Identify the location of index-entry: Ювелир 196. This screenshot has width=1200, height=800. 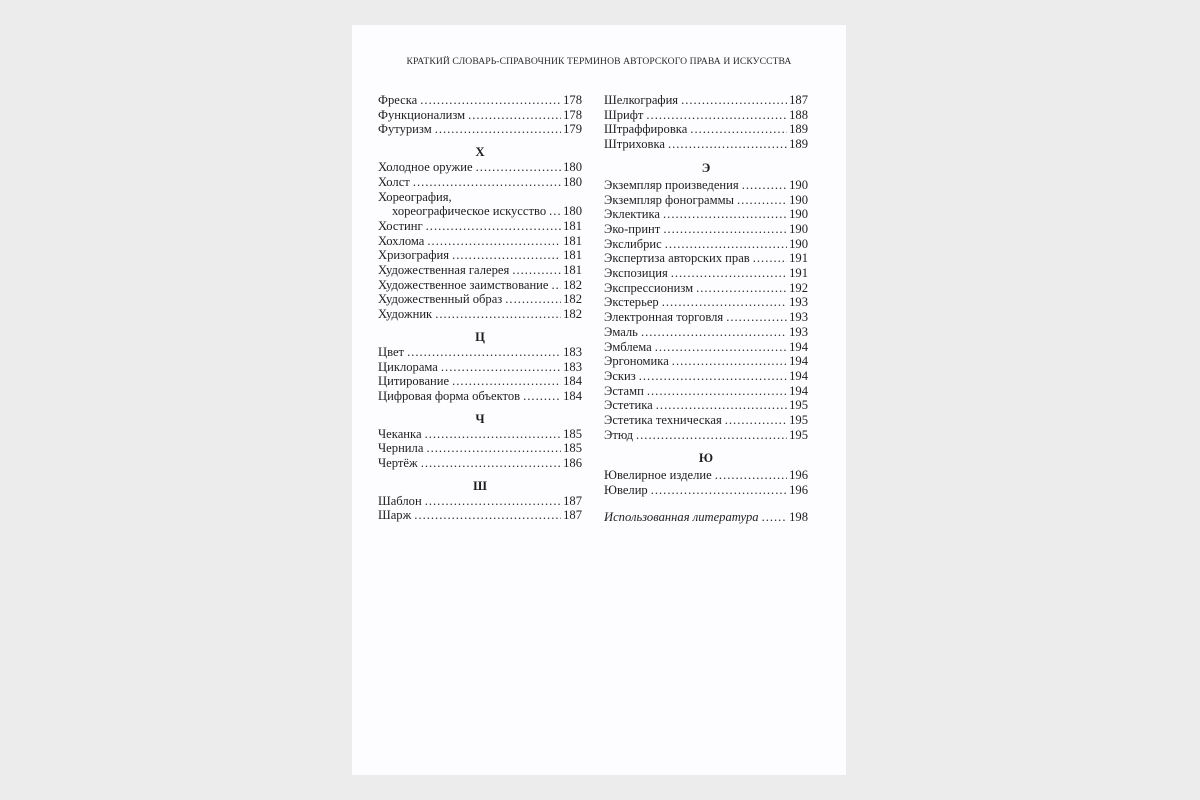
(706, 490).